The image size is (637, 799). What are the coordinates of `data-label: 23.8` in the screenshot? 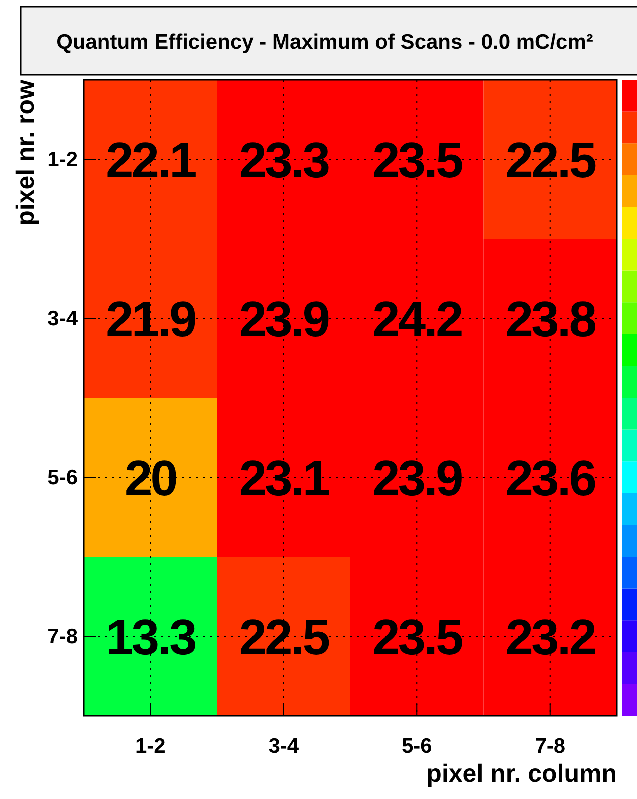 It's located at (551, 320).